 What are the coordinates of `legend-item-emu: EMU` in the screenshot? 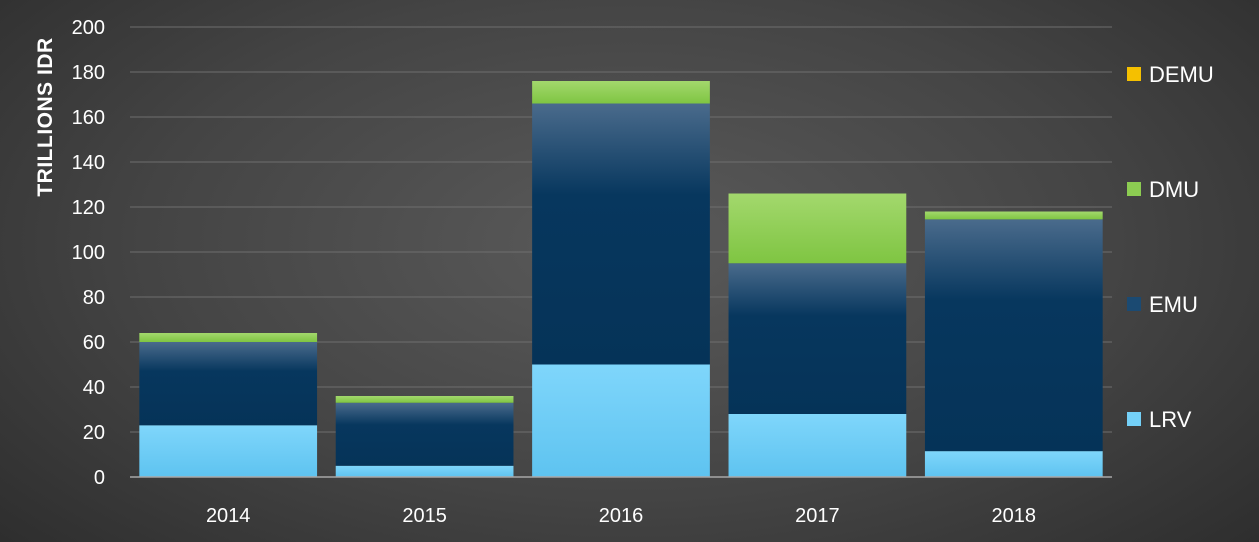 It's located at (1162, 304).